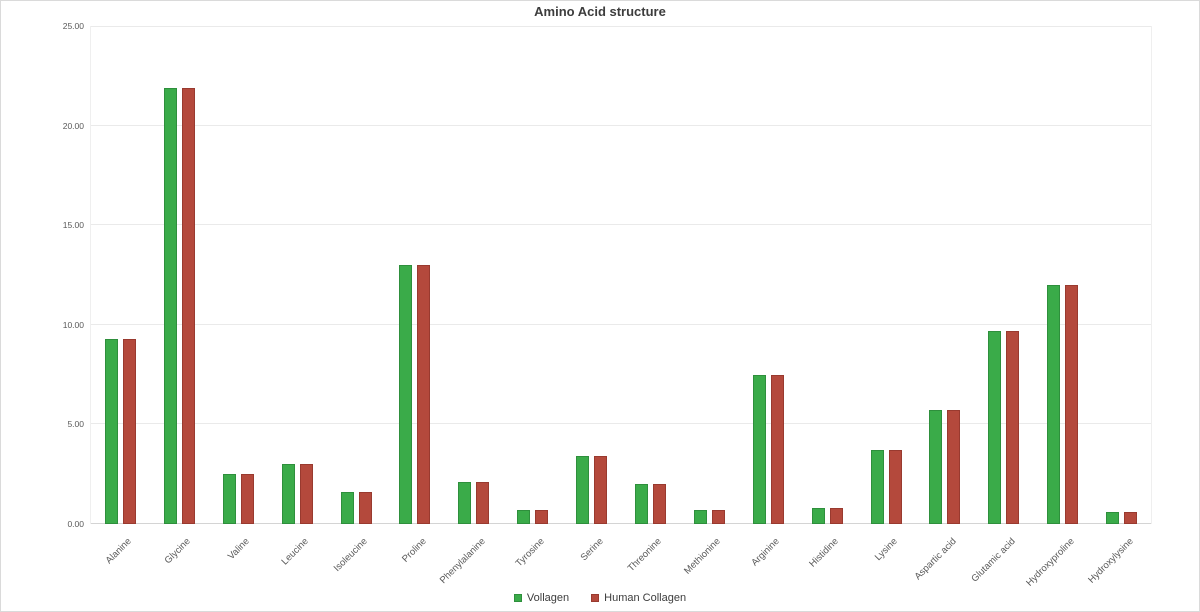  What do you see at coordinates (73, 26) in the screenshot?
I see `y-axis-tick-label: 25.00` at bounding box center [73, 26].